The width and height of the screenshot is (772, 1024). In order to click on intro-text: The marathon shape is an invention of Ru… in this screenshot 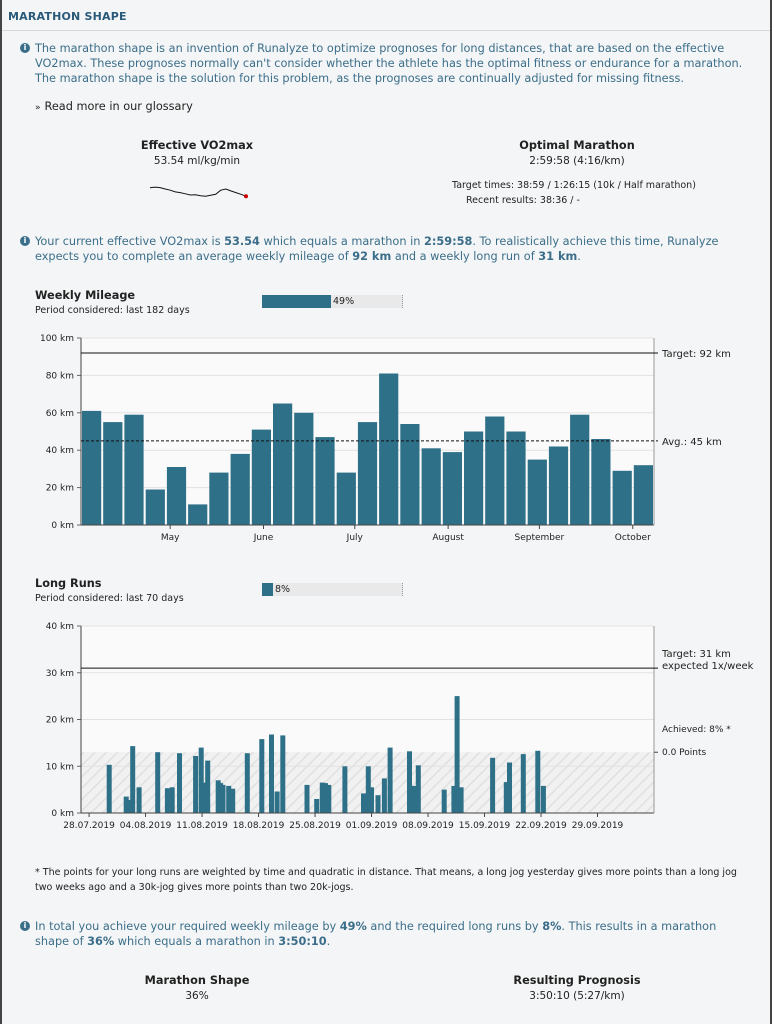, I will do `click(389, 63)`.